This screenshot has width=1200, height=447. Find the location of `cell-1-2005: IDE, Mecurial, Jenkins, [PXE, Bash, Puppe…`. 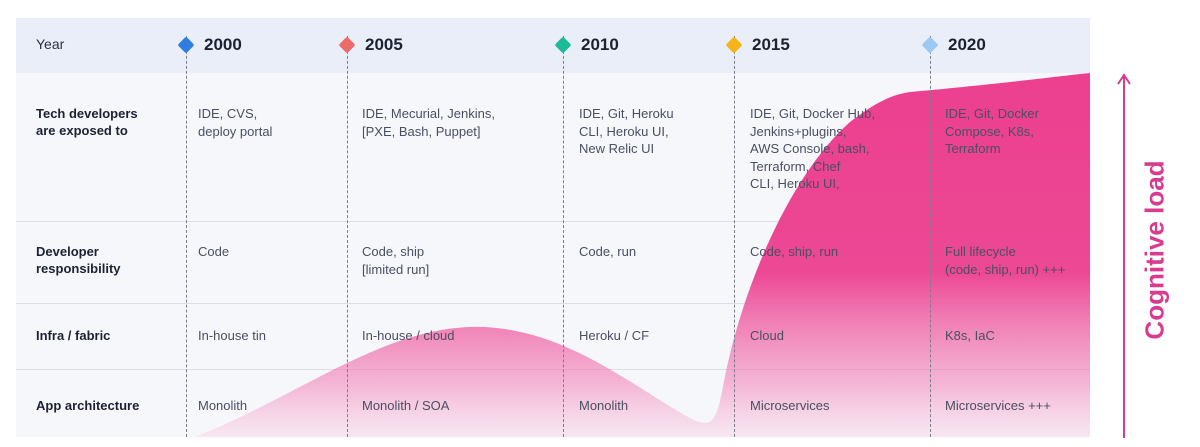

cell-1-2005: IDE, Mecurial, Jenkins, [PXE, Bash, Puppe… is located at coordinates (428, 122).